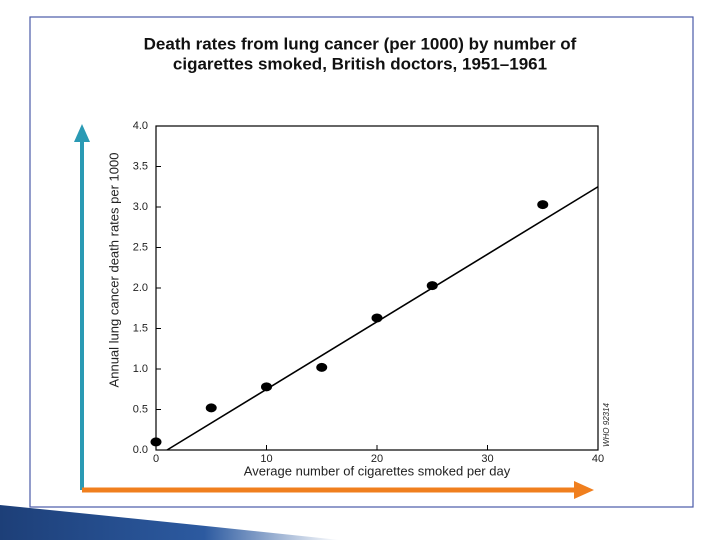  I want to click on y-tick-label: 3.5, so click(140, 166).